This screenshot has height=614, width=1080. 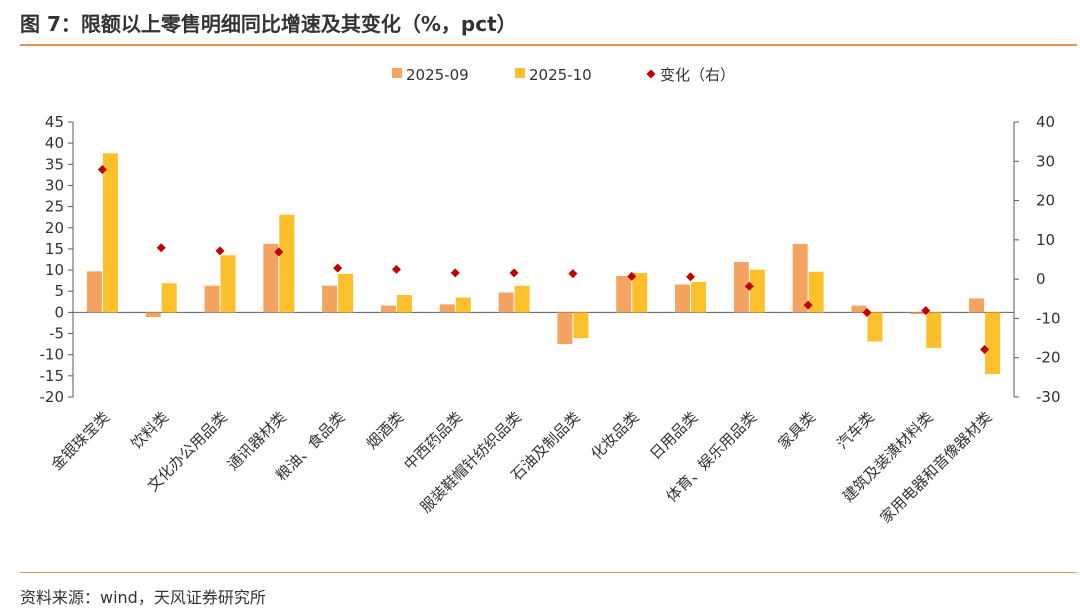 What do you see at coordinates (54, 249) in the screenshot?
I see `left-tick-label: 15` at bounding box center [54, 249].